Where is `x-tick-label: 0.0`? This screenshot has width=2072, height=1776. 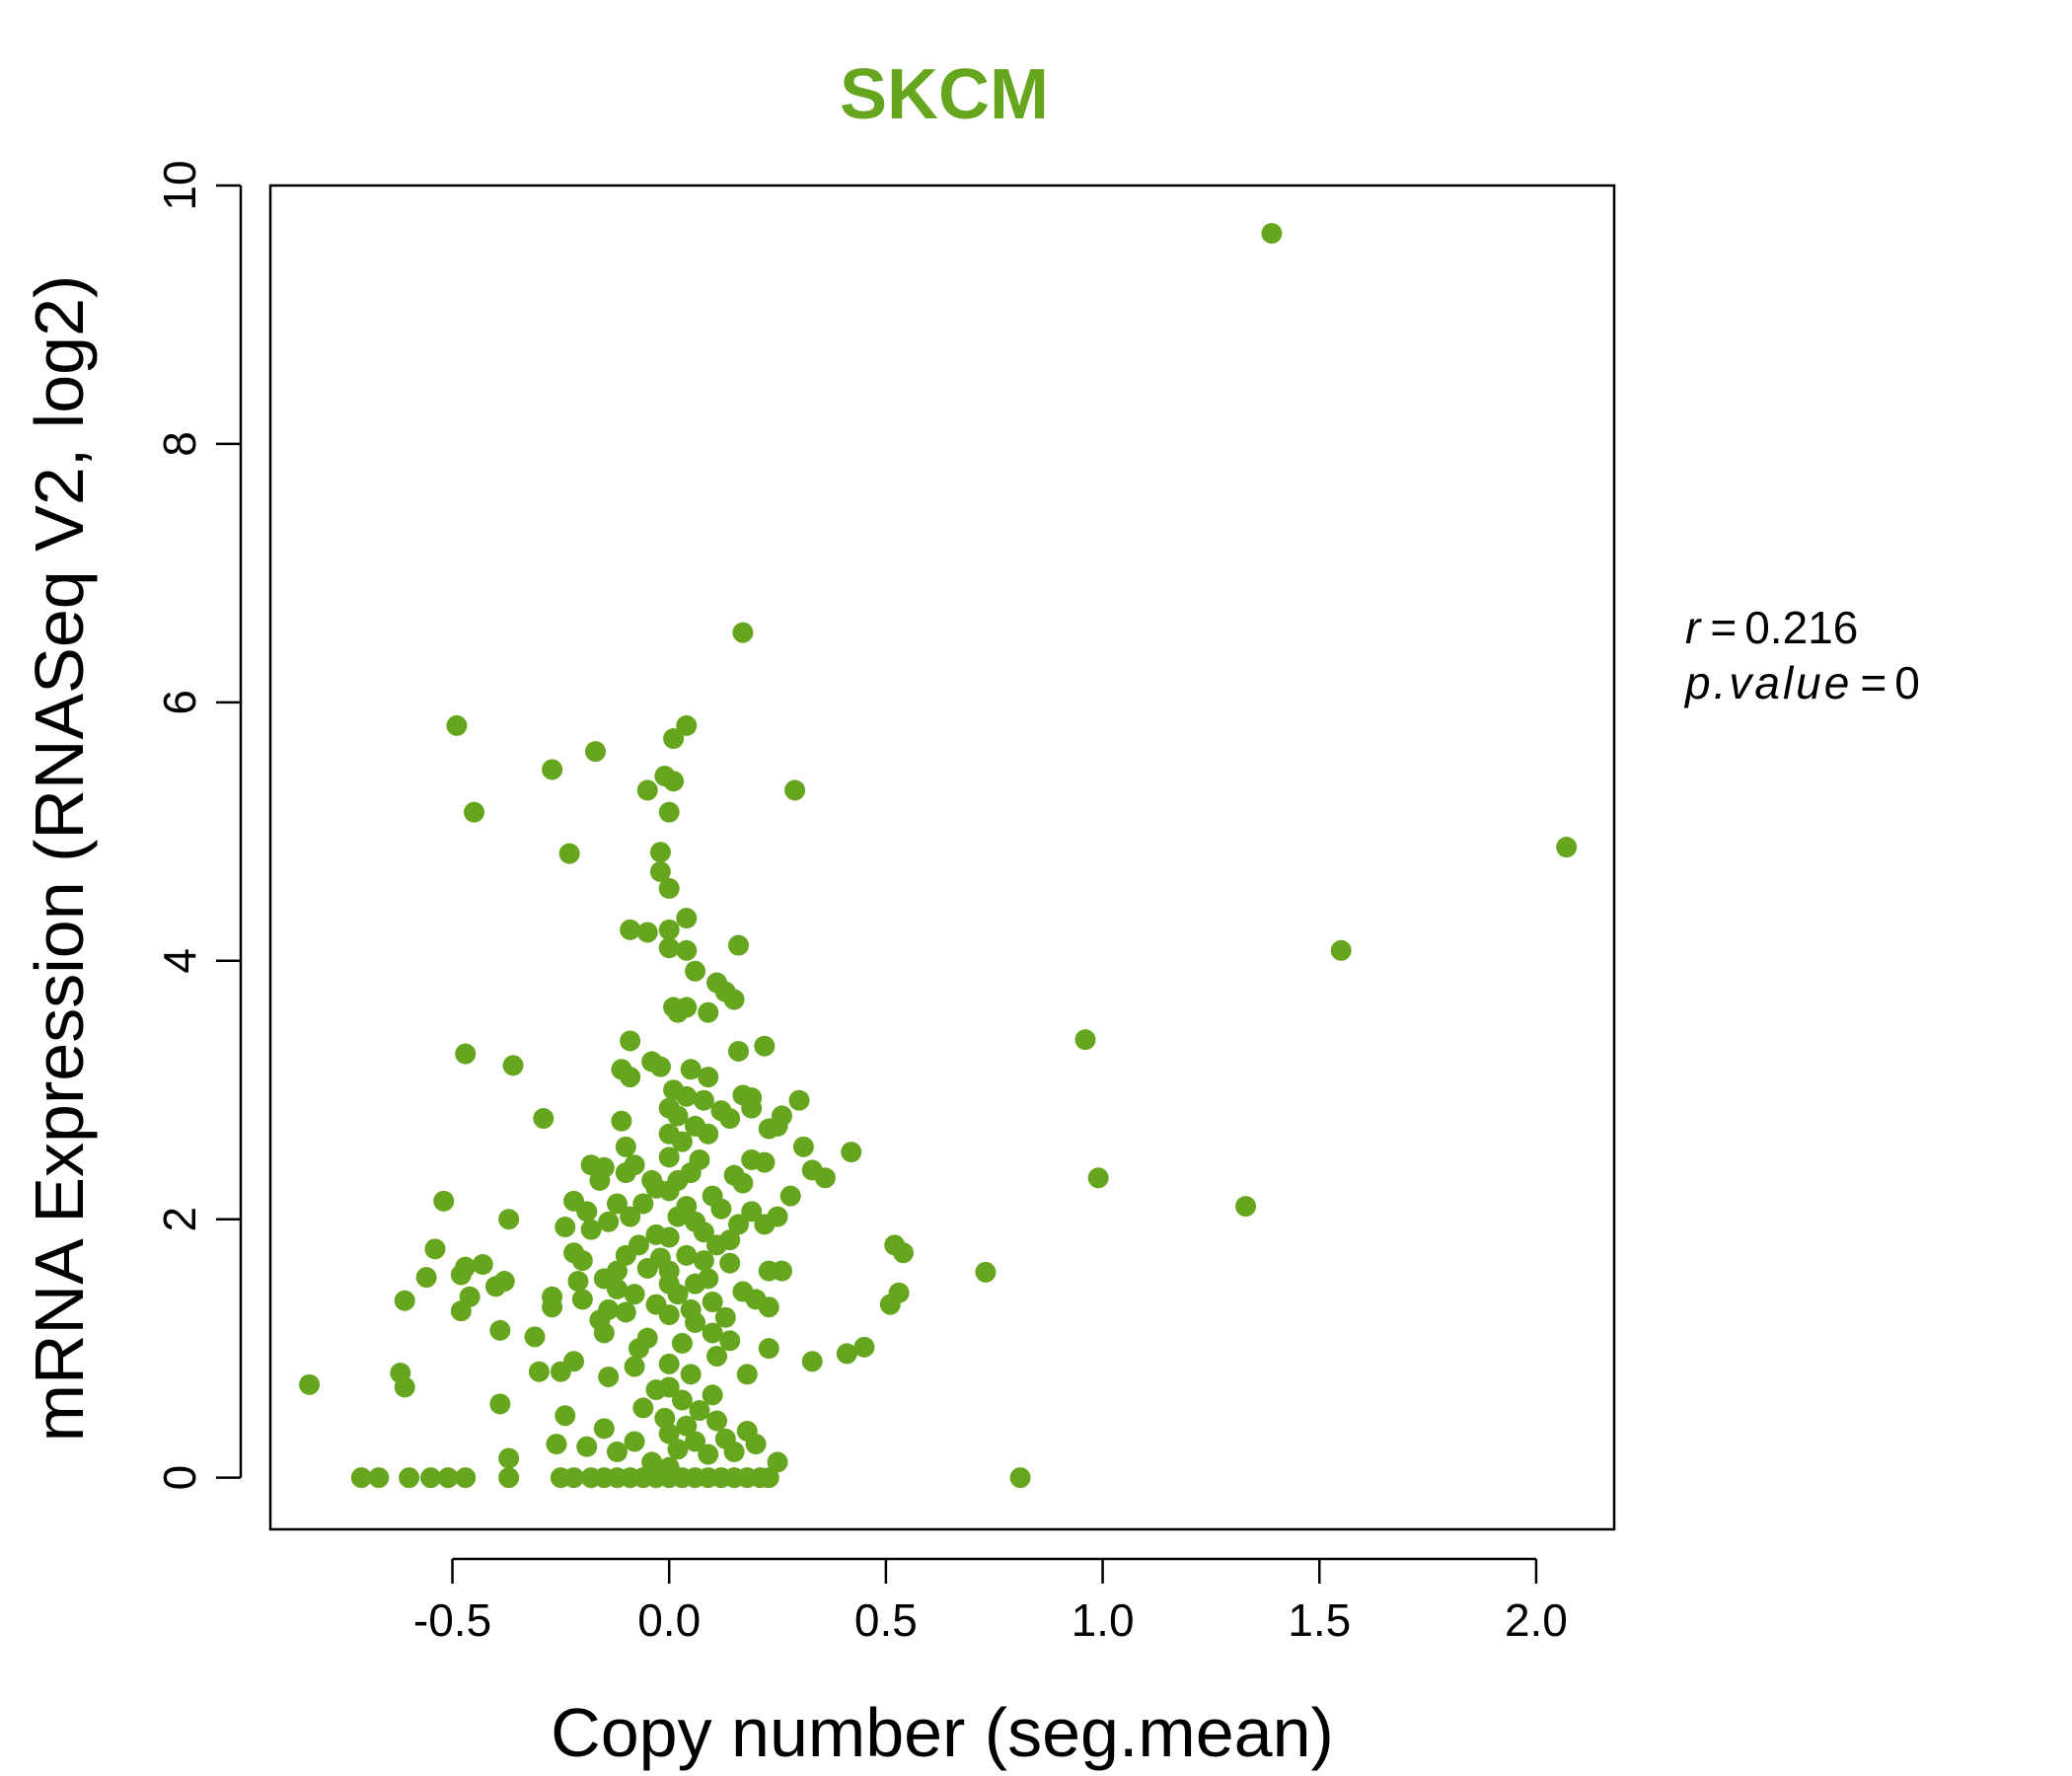 x-tick-label: 0.0 is located at coordinates (669, 1620).